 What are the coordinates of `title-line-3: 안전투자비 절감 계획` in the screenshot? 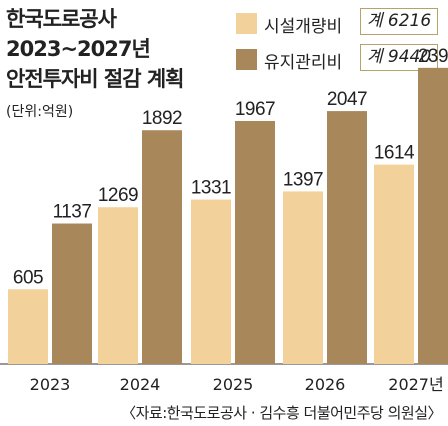 It's located at (95, 79).